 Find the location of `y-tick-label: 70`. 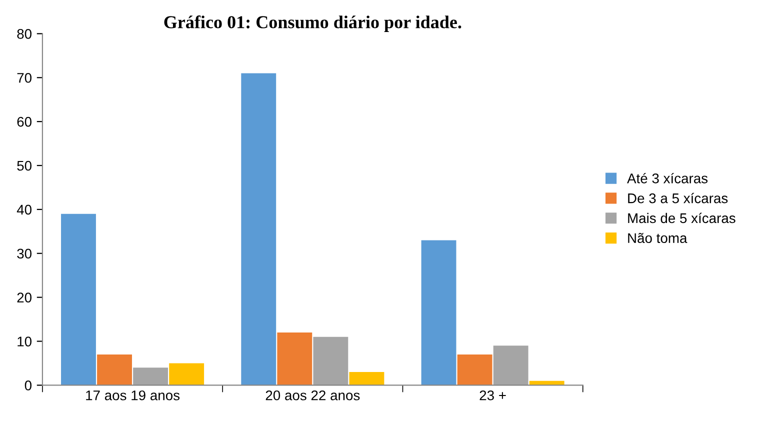

y-tick-label: 70 is located at coordinates (24, 77).